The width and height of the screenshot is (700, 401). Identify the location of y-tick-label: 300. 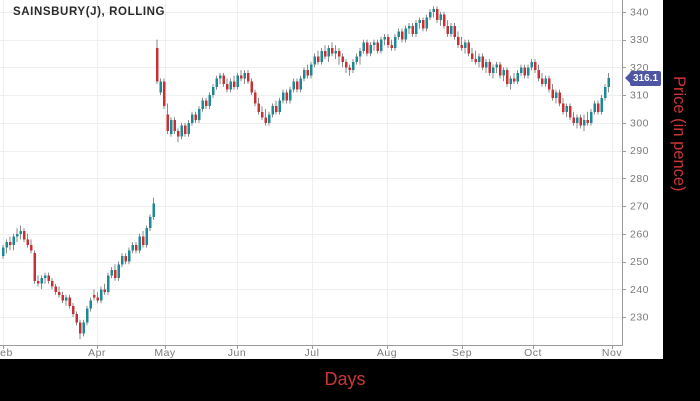
(639, 123).